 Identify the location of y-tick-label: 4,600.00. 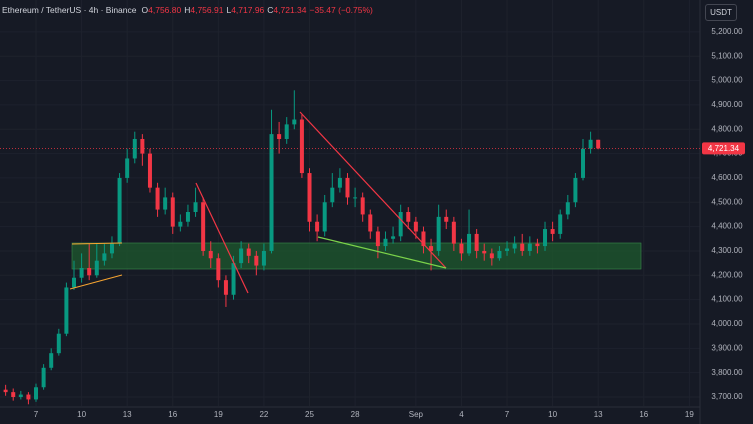
(727, 177).